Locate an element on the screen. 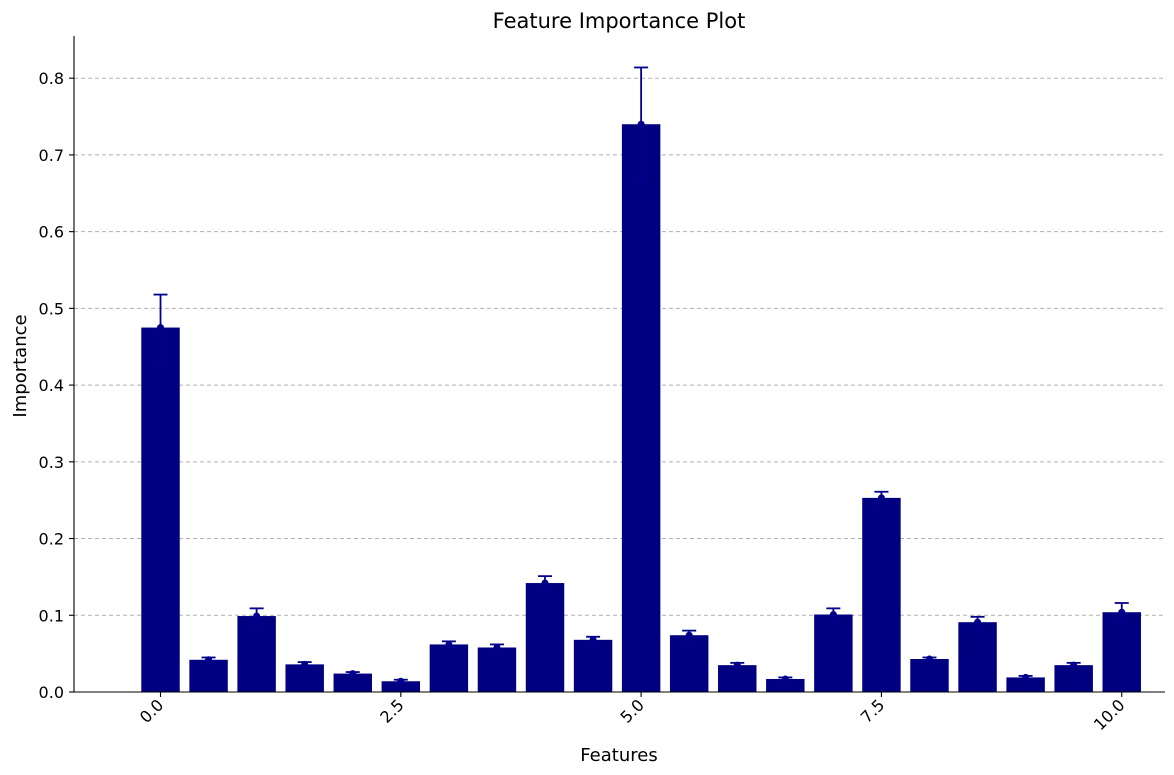 Image resolution: width=1174 pixels, height=775 pixels. y-tick-label: 0.6 is located at coordinates (51, 232).